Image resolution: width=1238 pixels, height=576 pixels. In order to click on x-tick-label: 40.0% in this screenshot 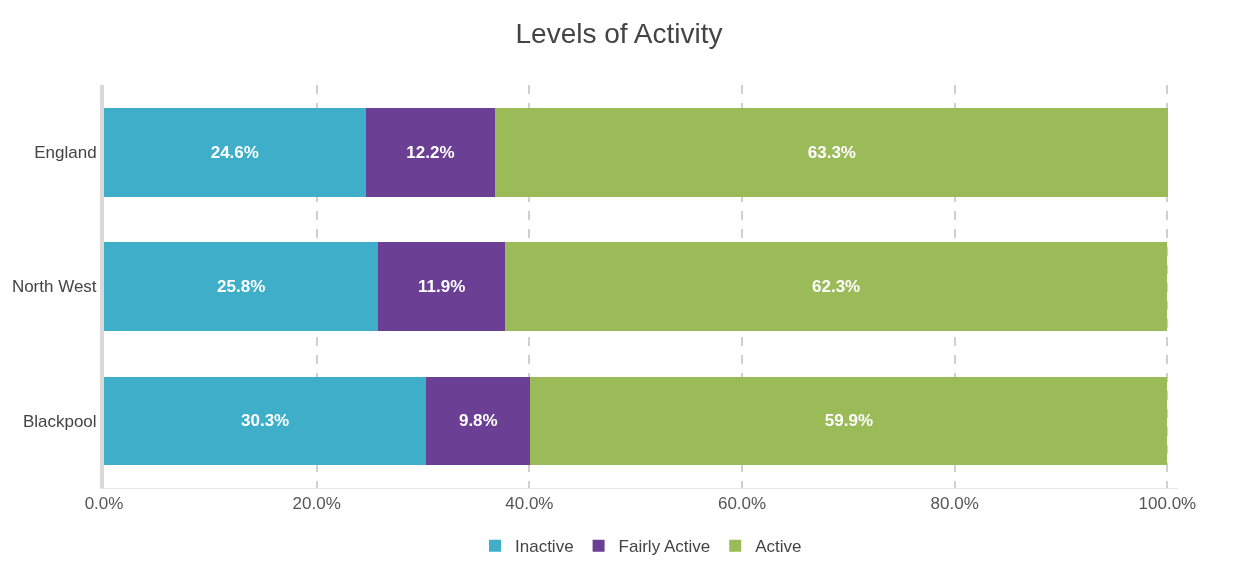, I will do `click(529, 504)`.